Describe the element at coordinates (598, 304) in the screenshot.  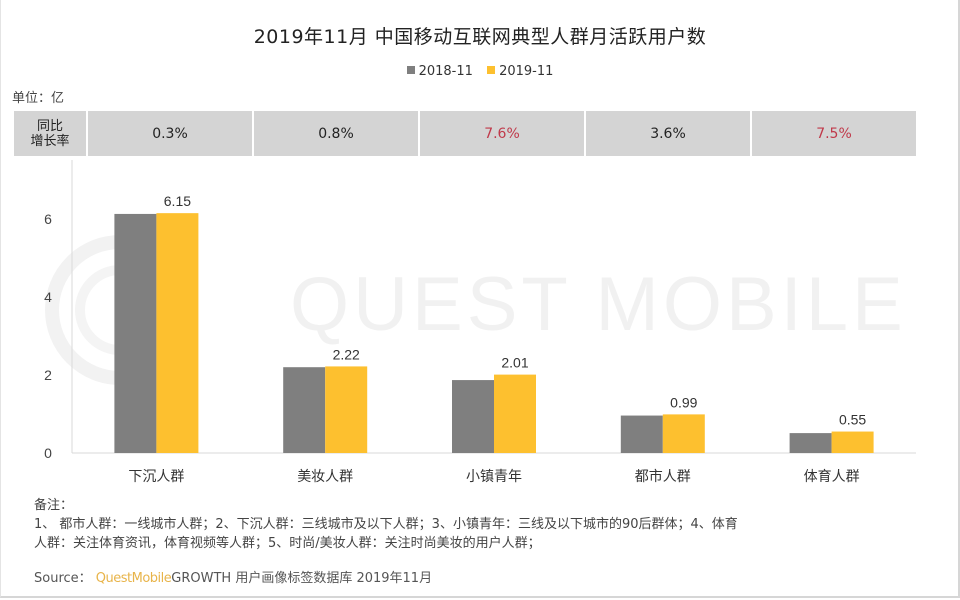
I see `watermark-text: QUEST MOBILE` at that location.